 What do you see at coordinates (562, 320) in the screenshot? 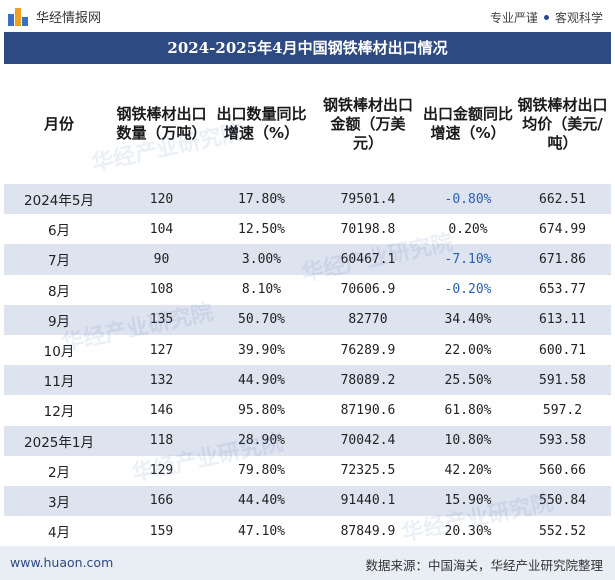
I see `cell-price: 613.11` at bounding box center [562, 320].